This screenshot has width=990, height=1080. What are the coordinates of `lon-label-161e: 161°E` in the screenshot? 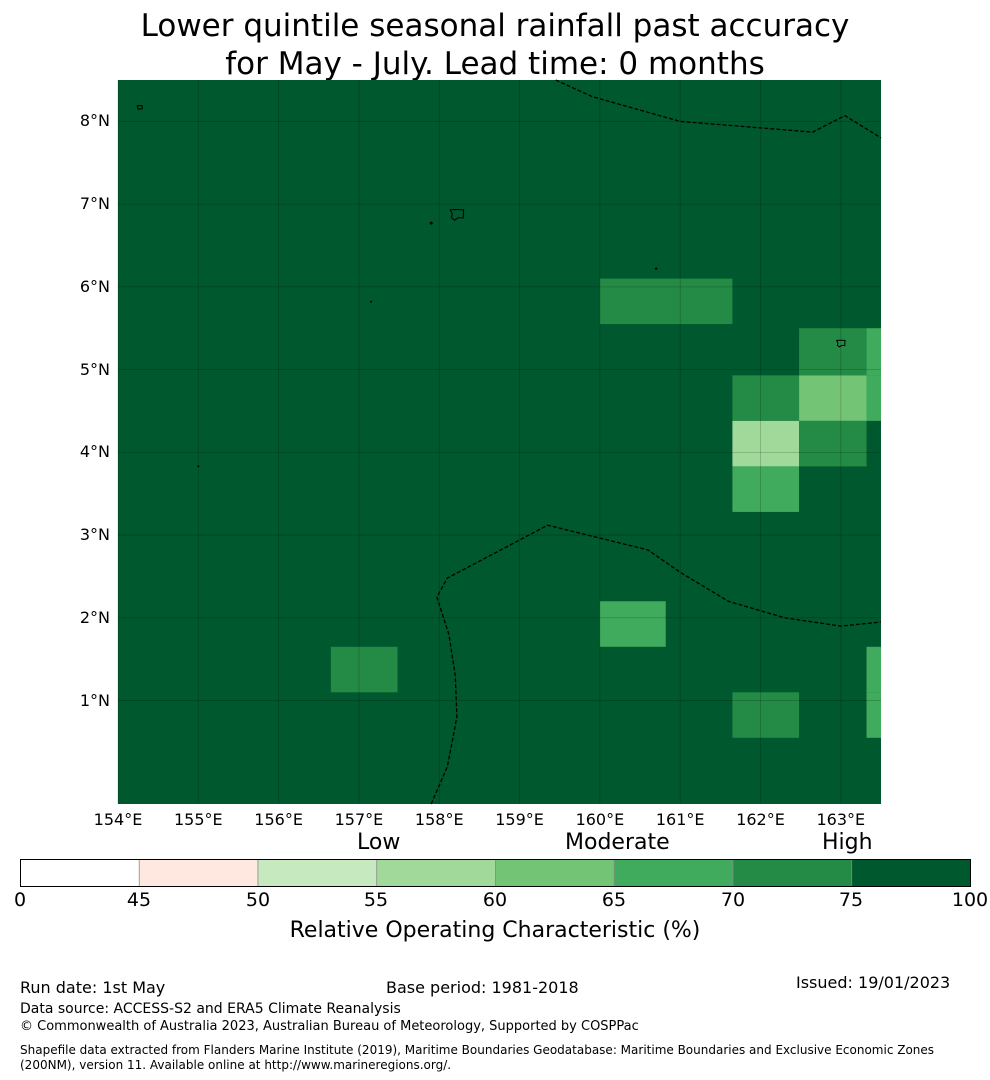 It's located at (680, 819).